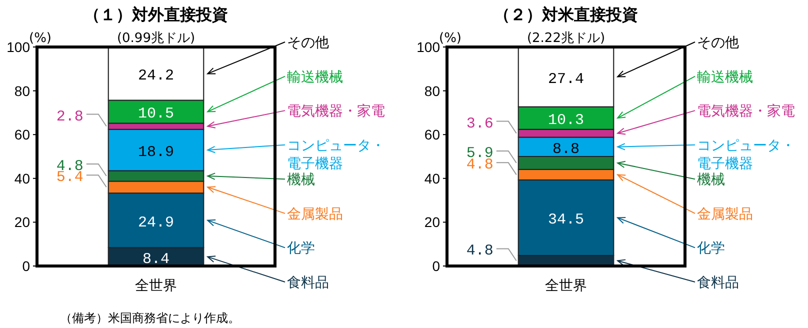  I want to click on data-label: 10.5, so click(156, 114).